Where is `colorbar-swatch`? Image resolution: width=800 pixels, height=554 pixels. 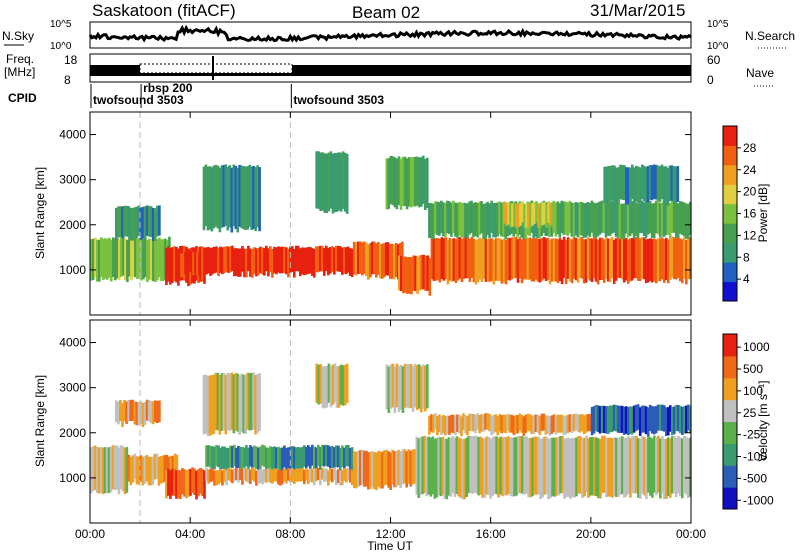 colorbar-swatch is located at coordinates (730, 272).